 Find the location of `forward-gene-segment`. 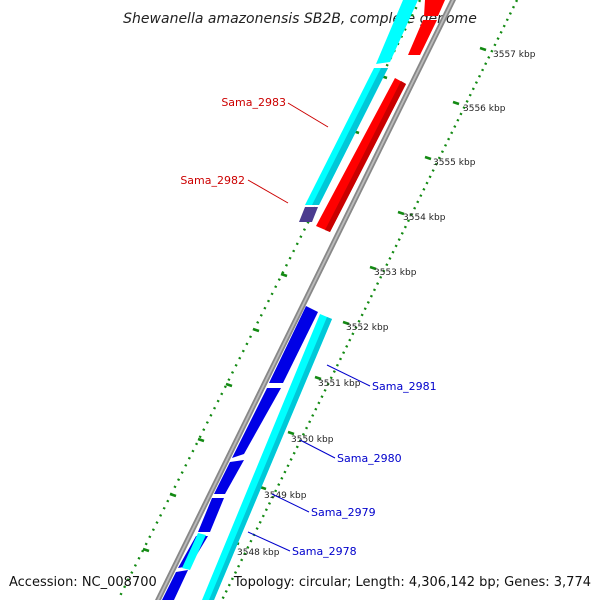

forward-gene-segment is located at coordinates (194, 551).